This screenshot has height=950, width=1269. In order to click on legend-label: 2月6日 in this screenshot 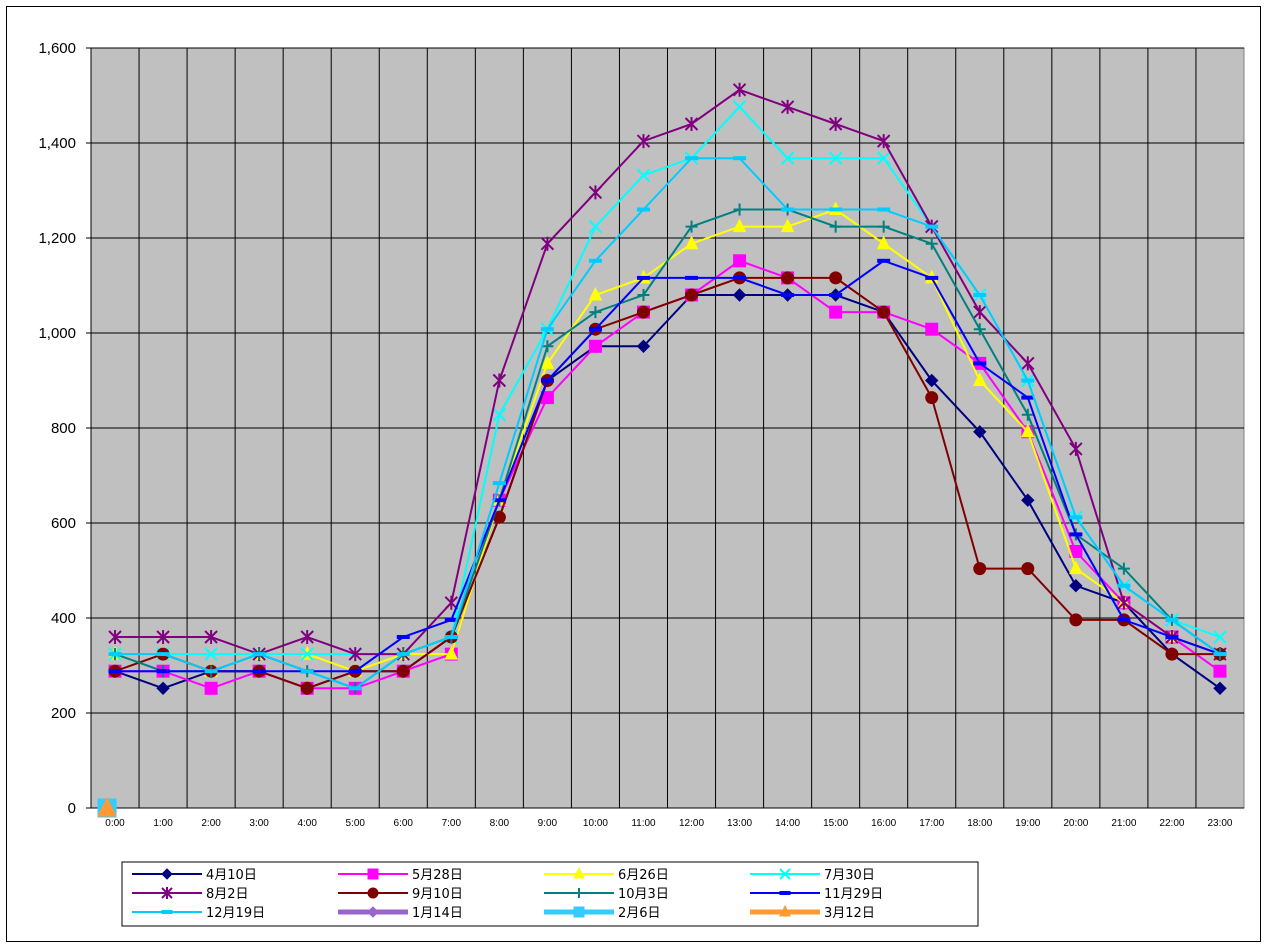, I will do `click(639, 913)`.